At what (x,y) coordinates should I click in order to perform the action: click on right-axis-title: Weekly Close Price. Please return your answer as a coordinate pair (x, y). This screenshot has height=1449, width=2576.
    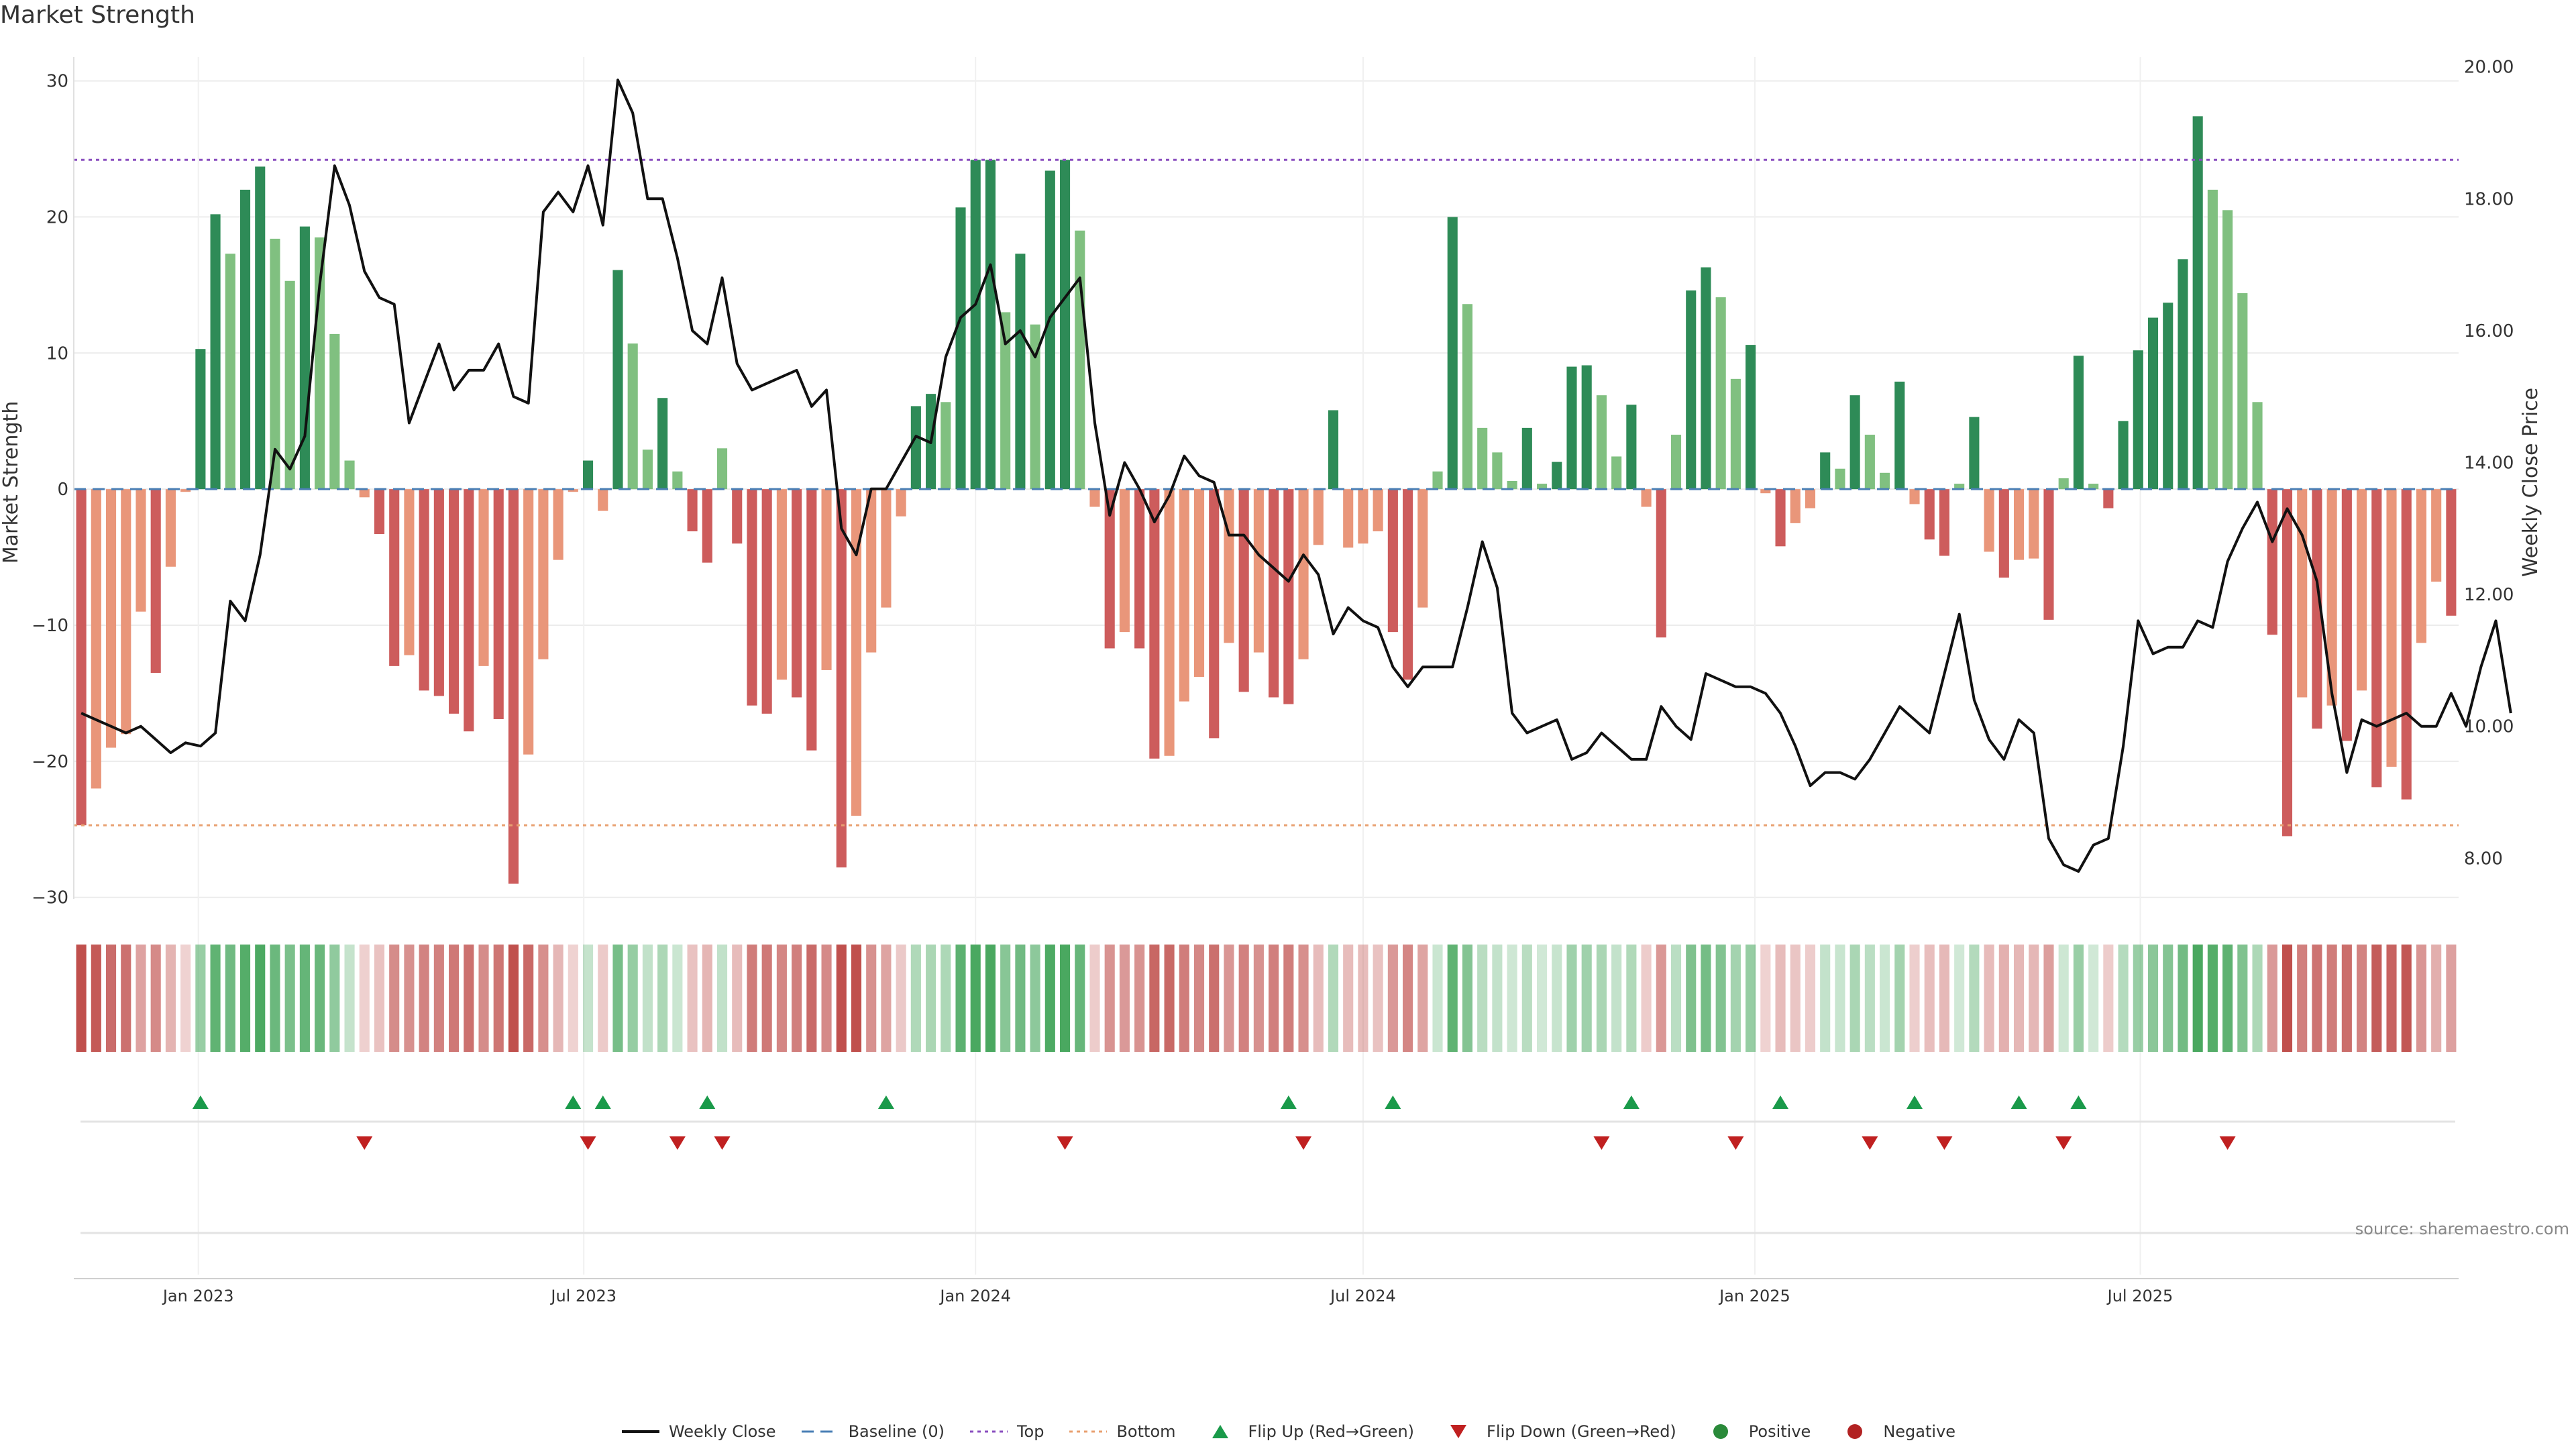
    Looking at the image, I should click on (2530, 482).